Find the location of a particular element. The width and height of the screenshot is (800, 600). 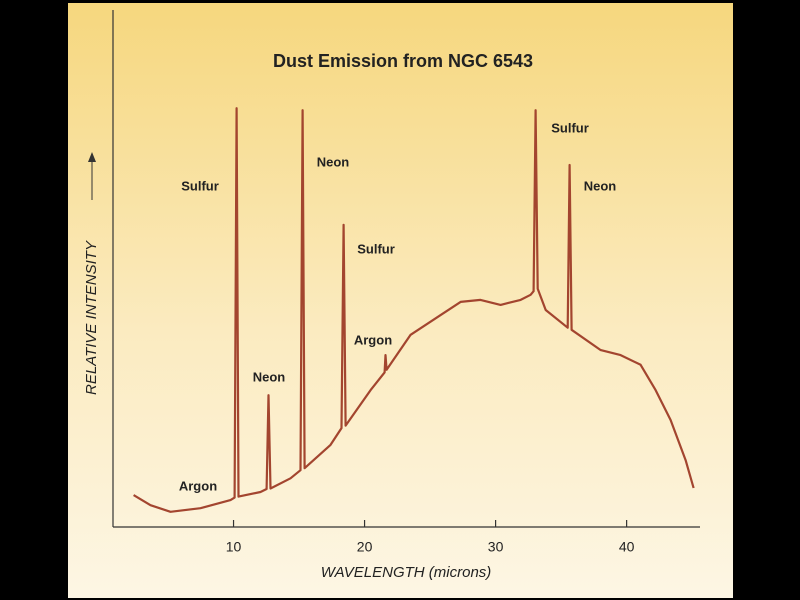

y-arrow-head is located at coordinates (92, 157).